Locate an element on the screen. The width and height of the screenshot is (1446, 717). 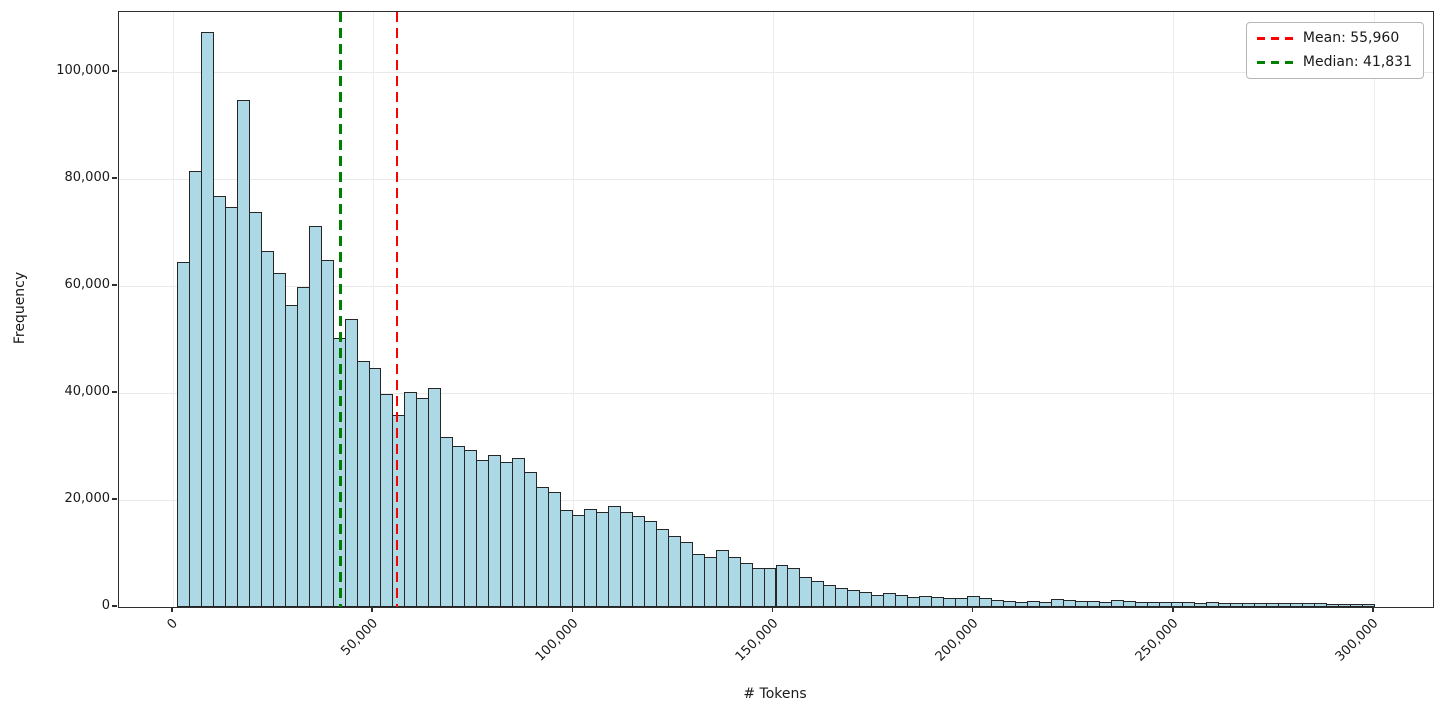
legend-label-mean: Mean: 55,960 is located at coordinates (1351, 38).